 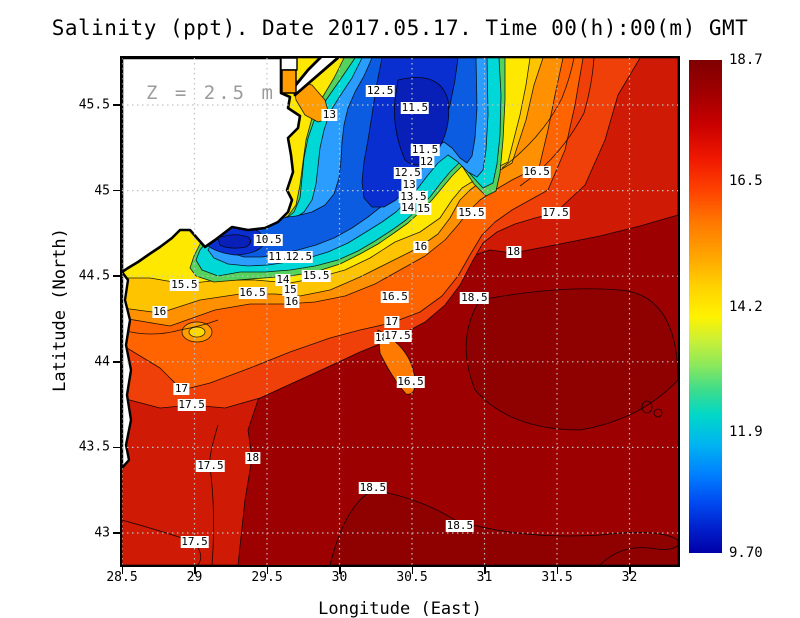 I want to click on liman-water, so click(x=289, y=81).